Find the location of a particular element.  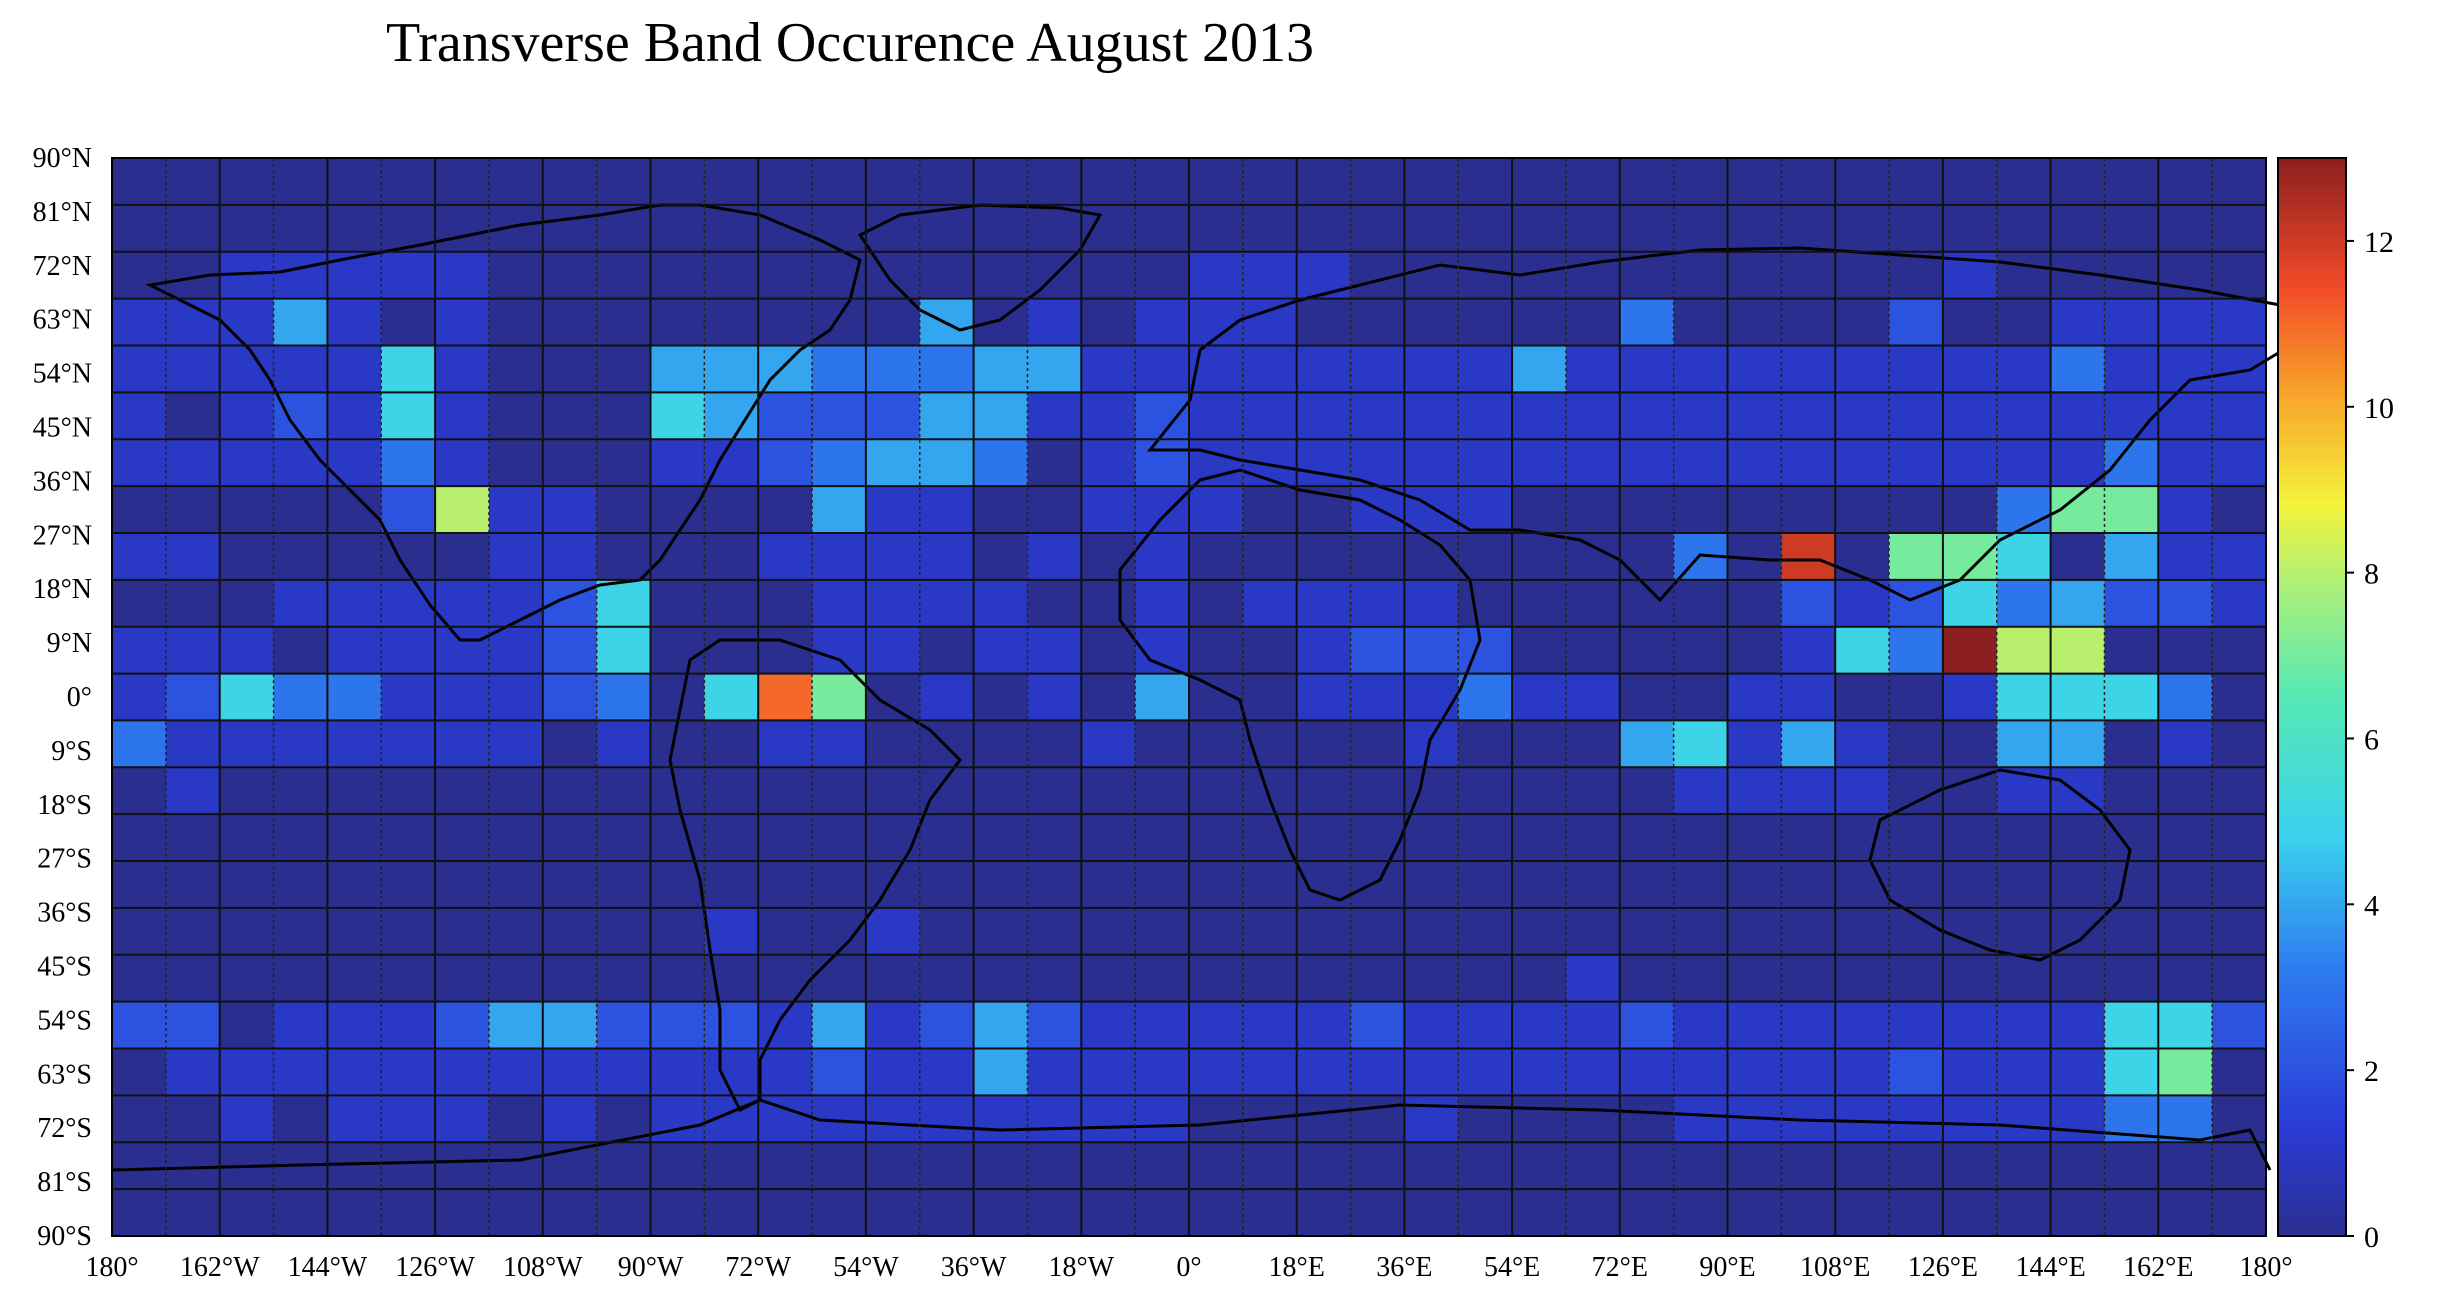

chart-title: Transverse Band Occurence August 2013 is located at coordinates (850, 43).